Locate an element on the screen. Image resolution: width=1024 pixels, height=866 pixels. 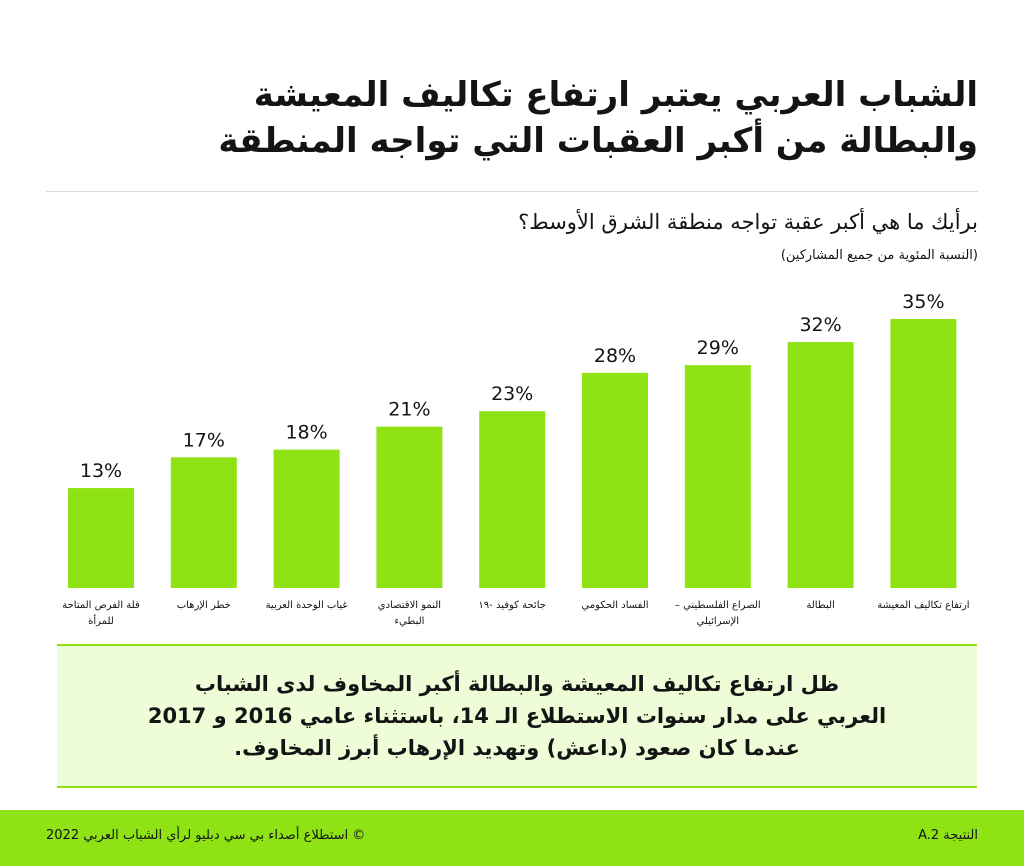
category-label-7-line-1: الصراع الفلسطيني – is located at coordinates (718, 605).